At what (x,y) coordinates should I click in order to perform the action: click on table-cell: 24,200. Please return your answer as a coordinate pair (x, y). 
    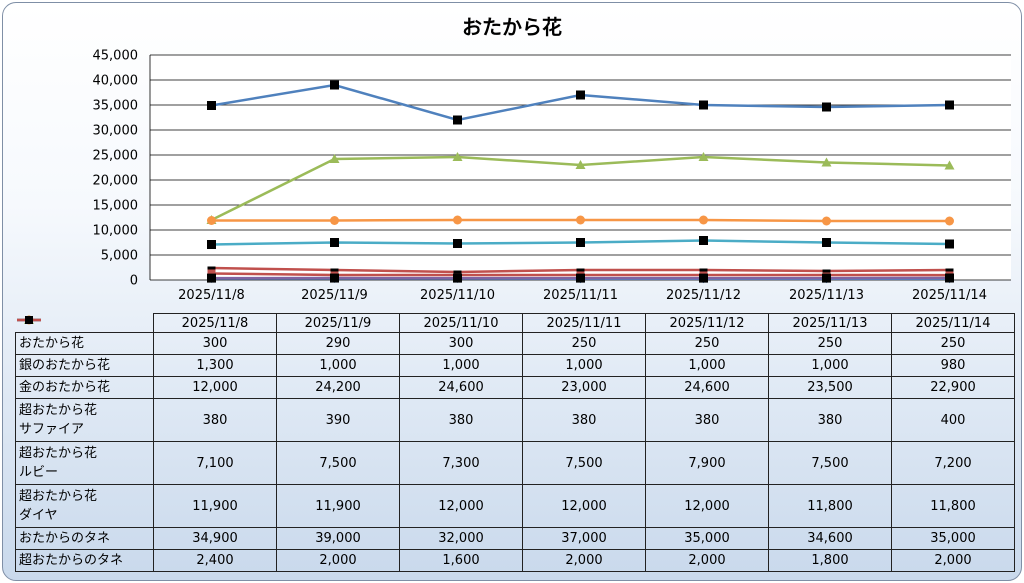
    Looking at the image, I should click on (338, 387).